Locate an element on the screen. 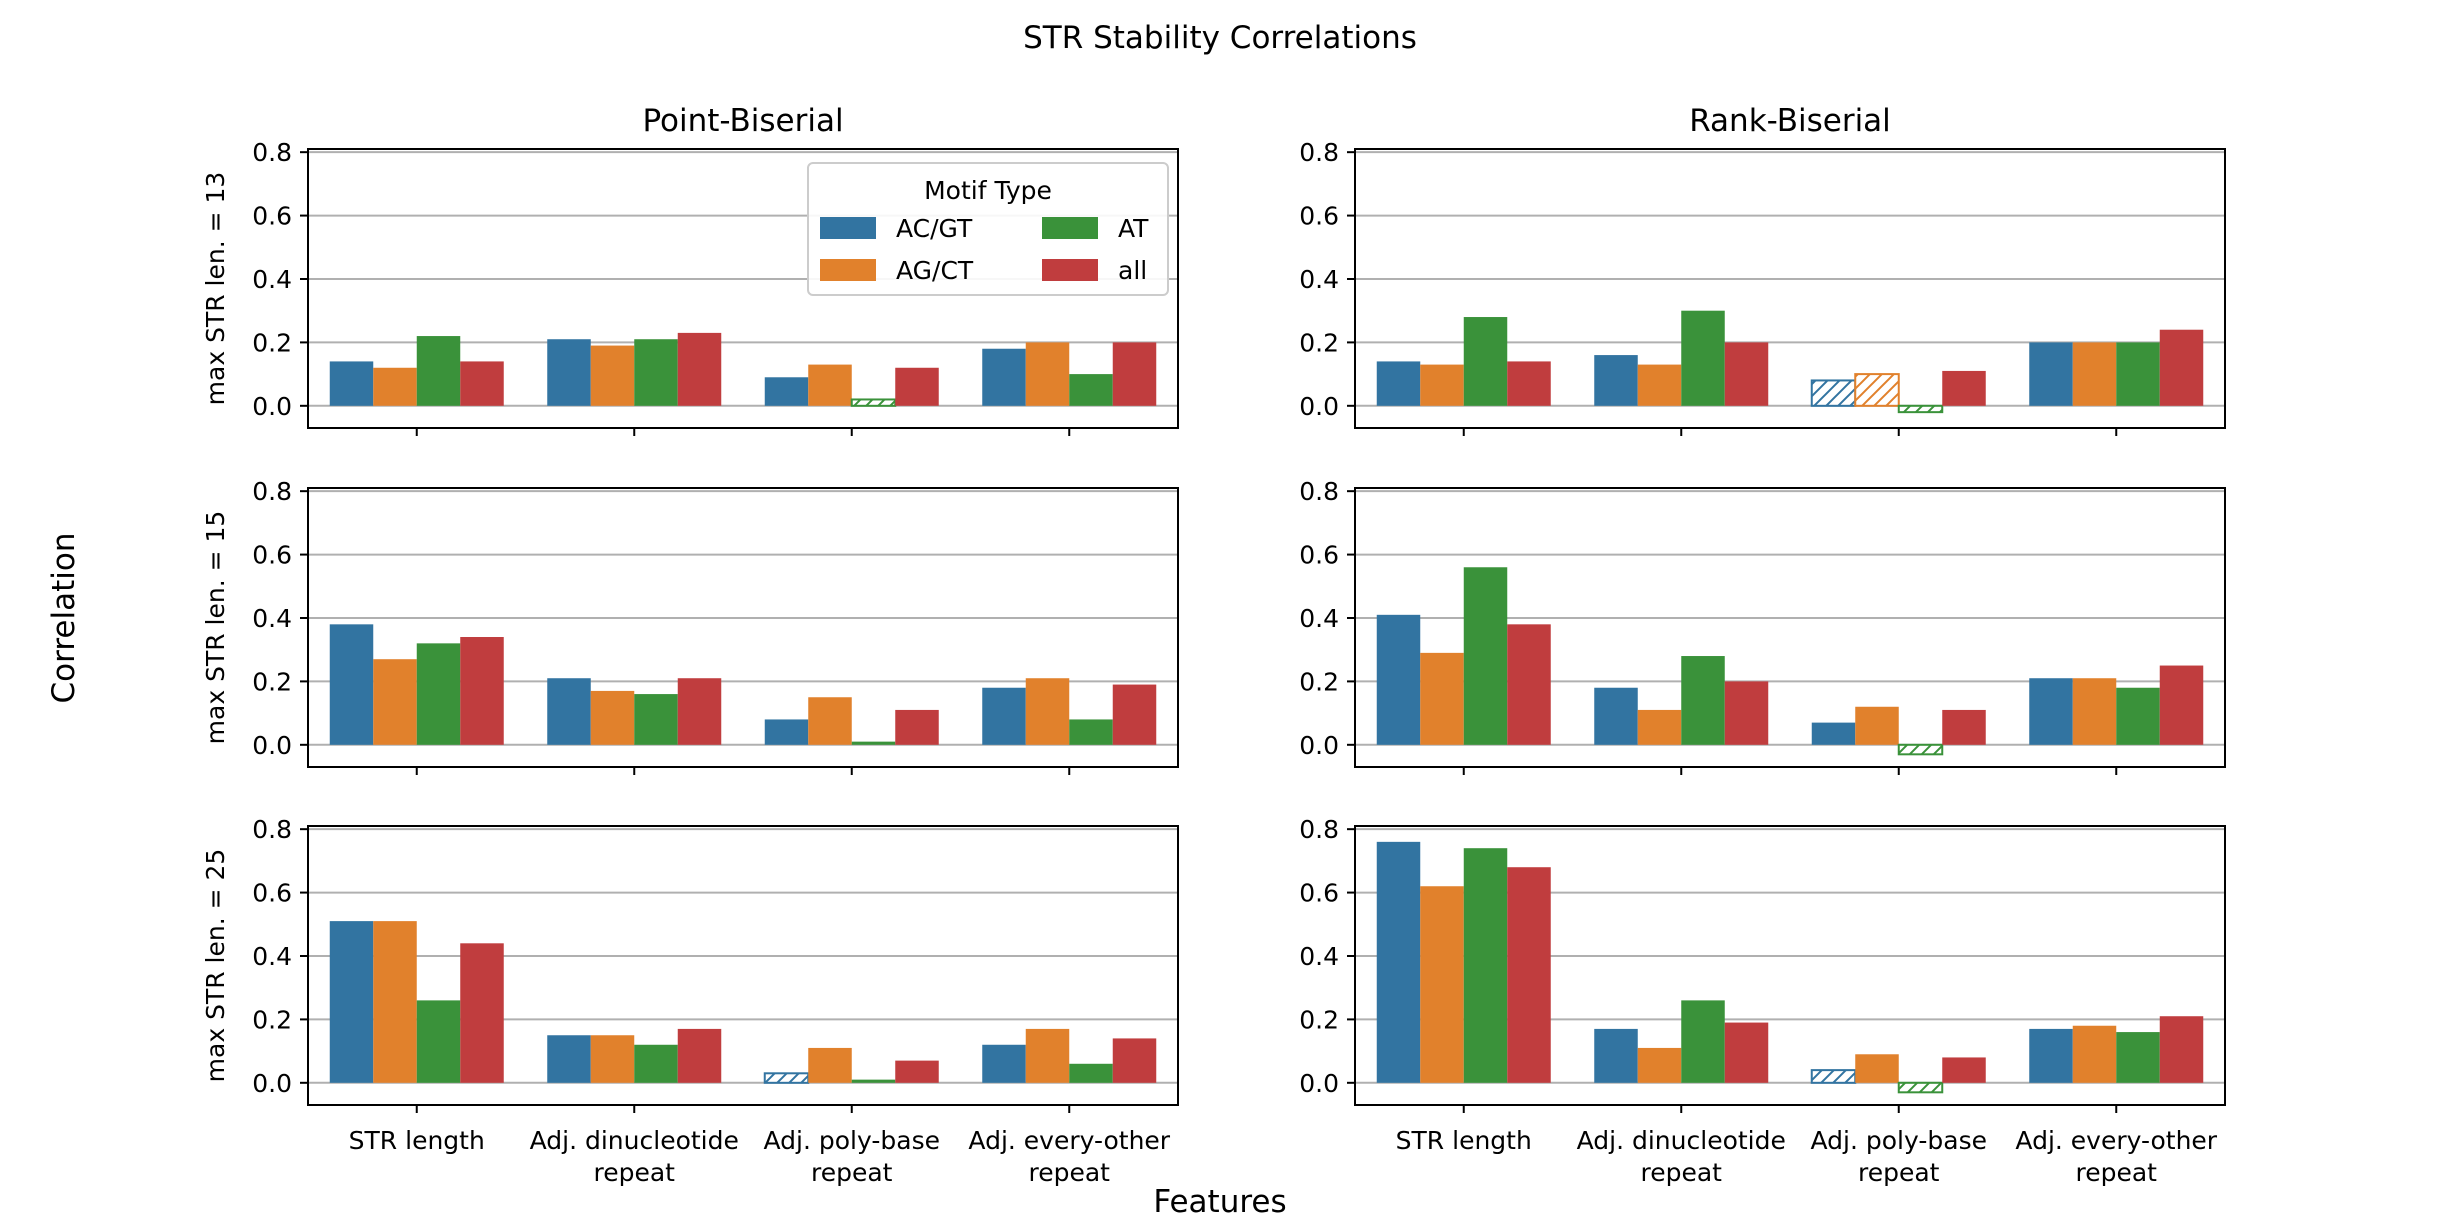  row-label: max STR len. = 13 is located at coordinates (215, 289).